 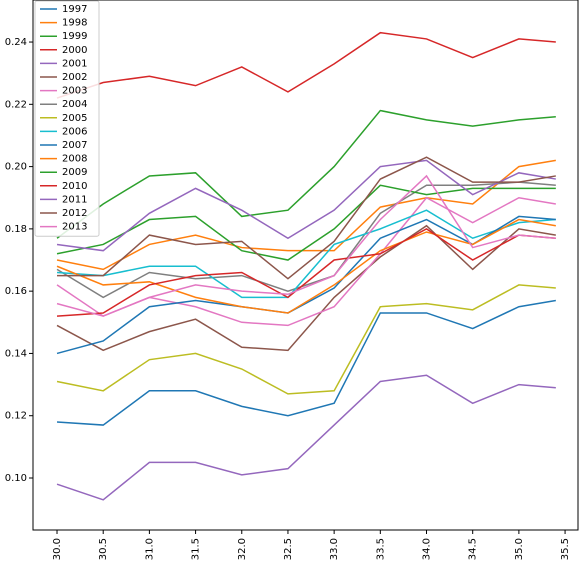 I want to click on legend-label: 2007, so click(x=74, y=145).